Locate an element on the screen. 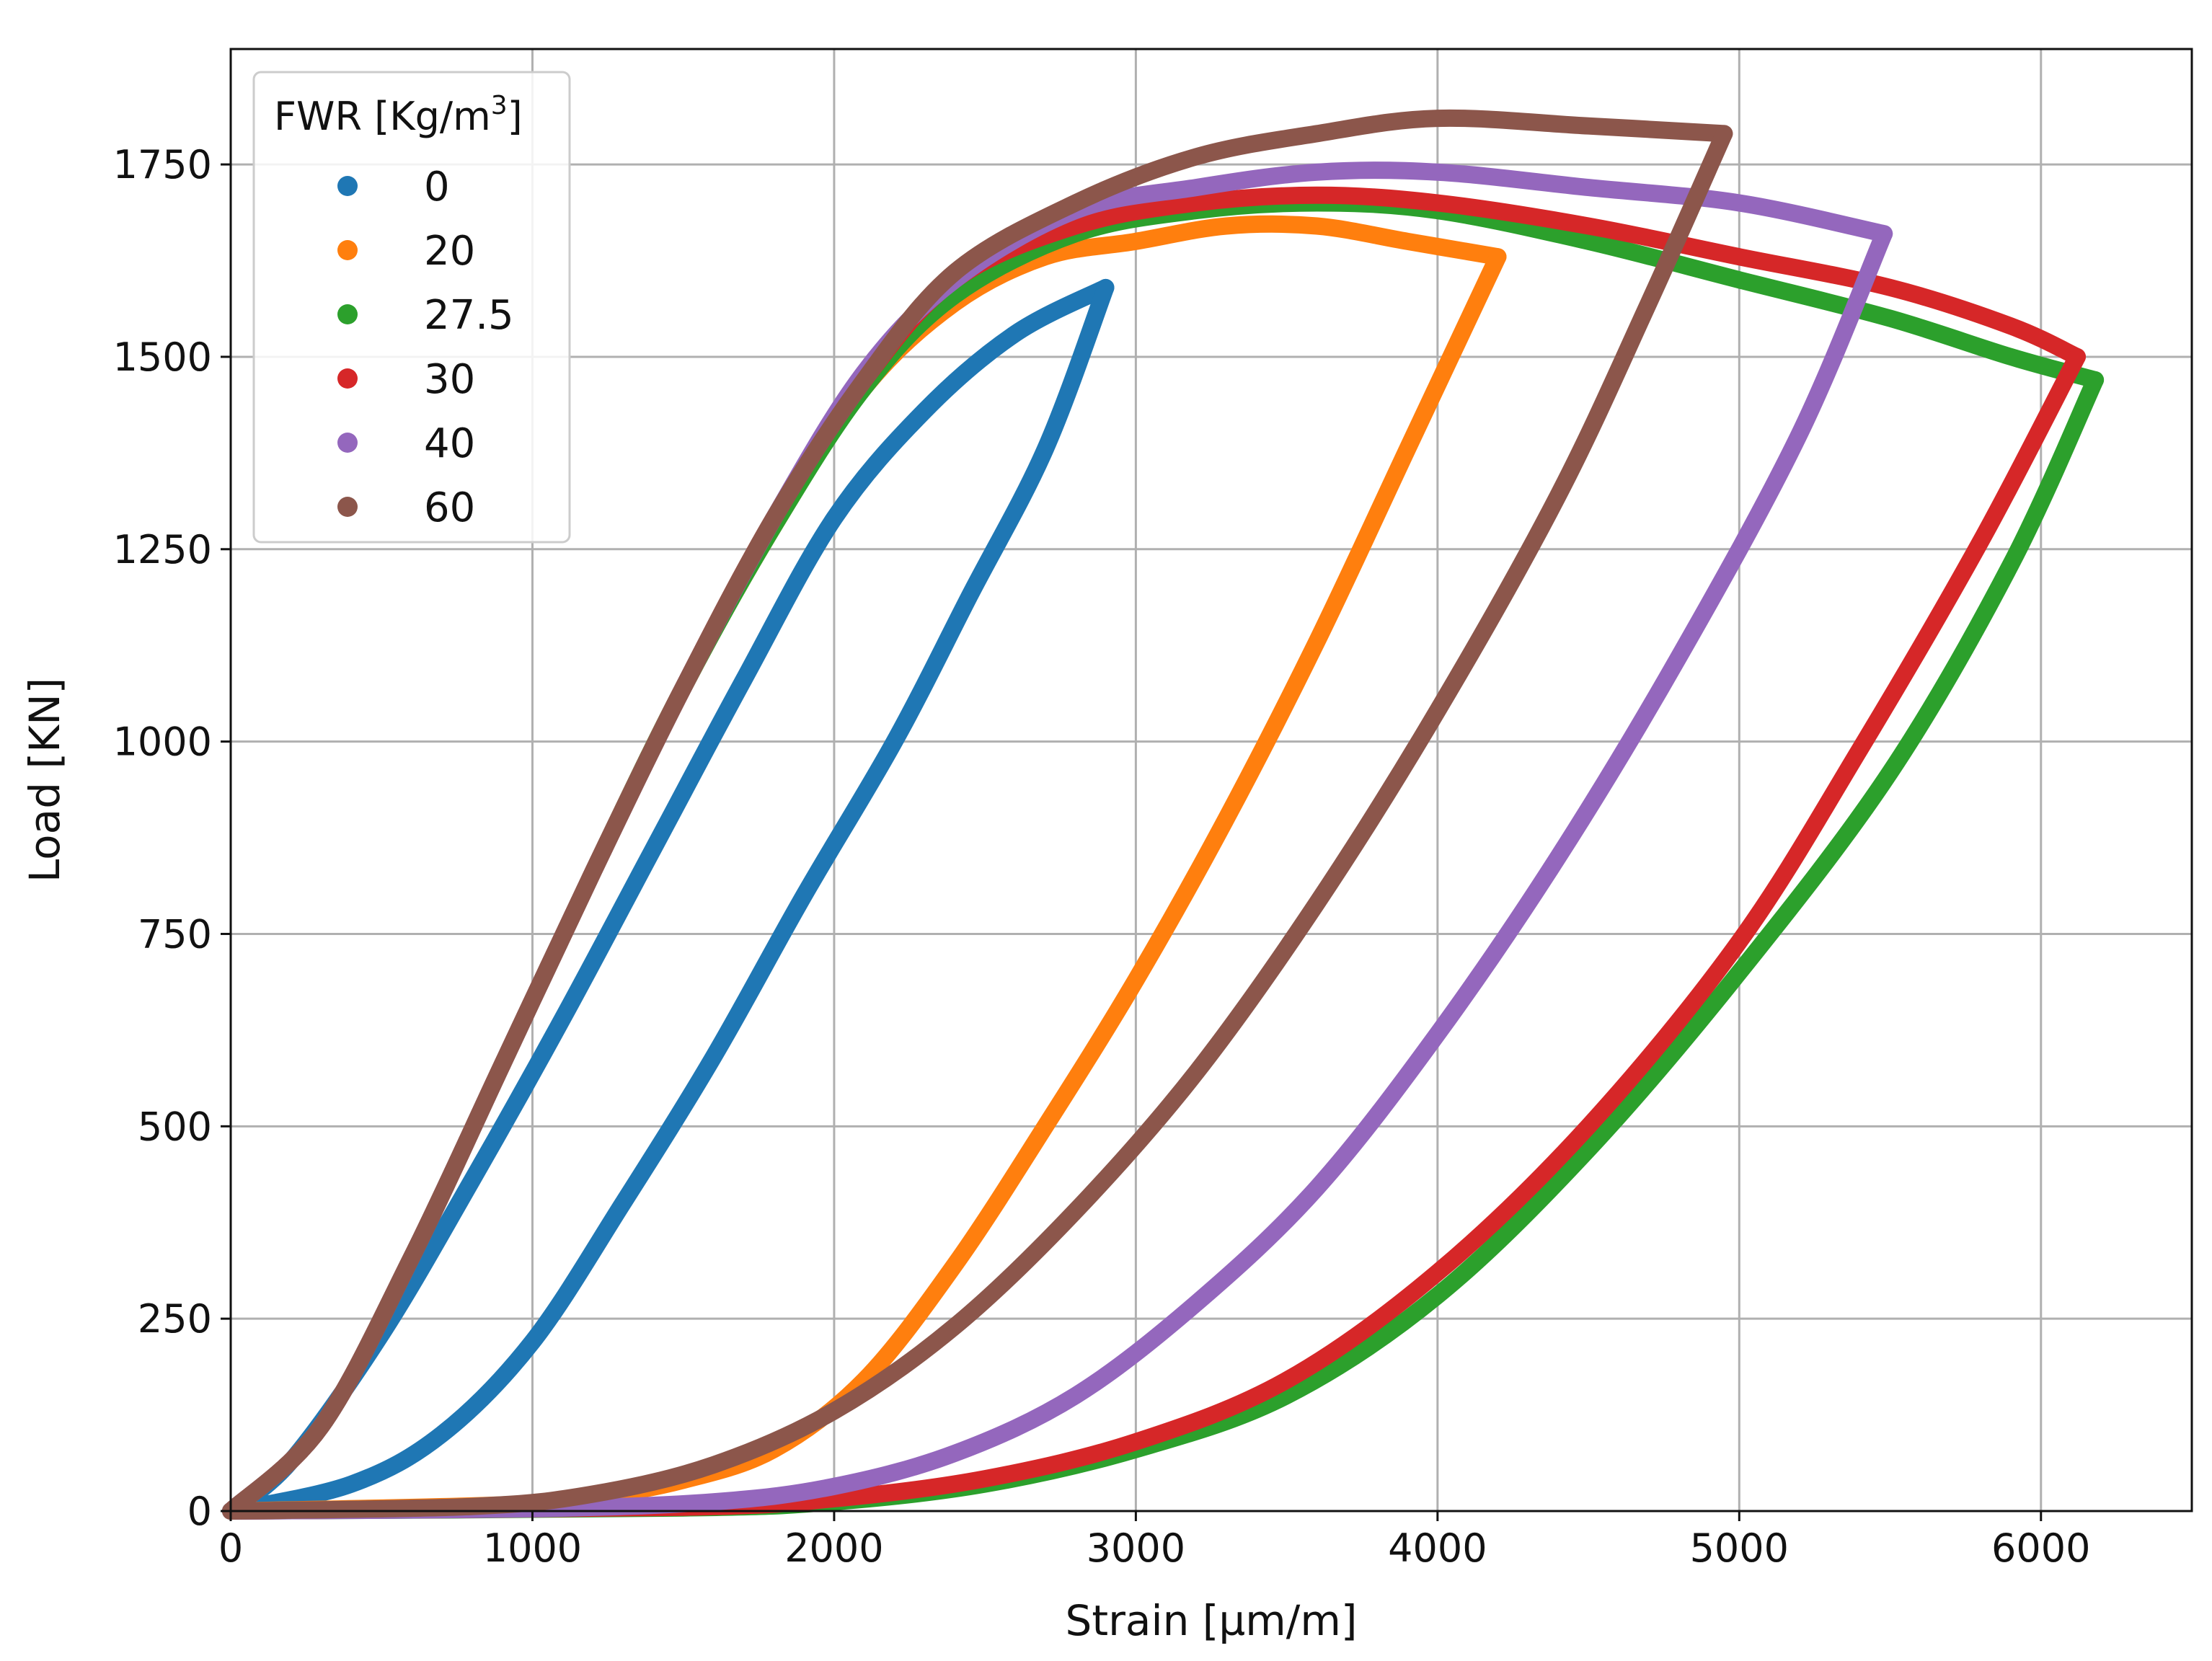  y-axis-label: Load [KN] is located at coordinates (44, 780).